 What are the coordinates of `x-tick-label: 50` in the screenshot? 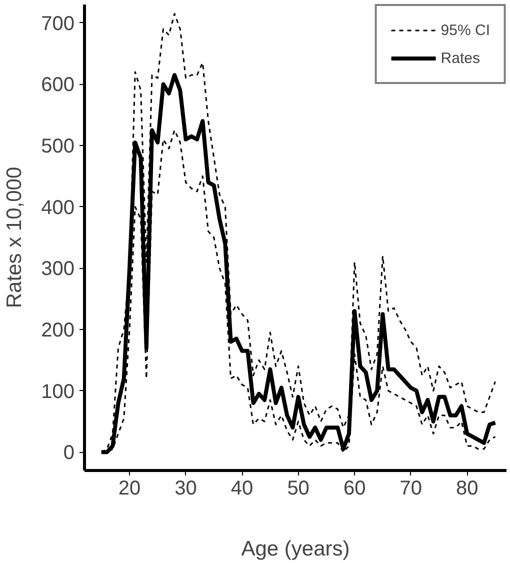 It's located at (298, 489).